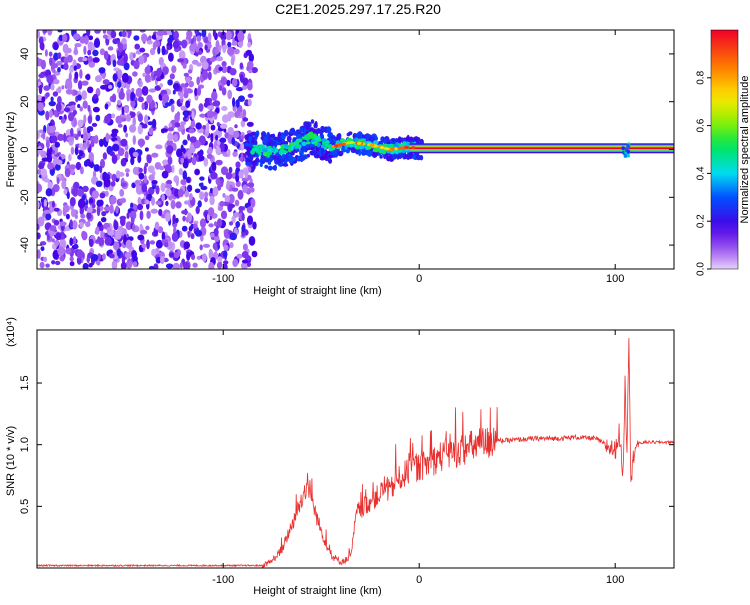 The height and width of the screenshot is (605, 750). I want to click on signal-band-core, so click(541, 148).